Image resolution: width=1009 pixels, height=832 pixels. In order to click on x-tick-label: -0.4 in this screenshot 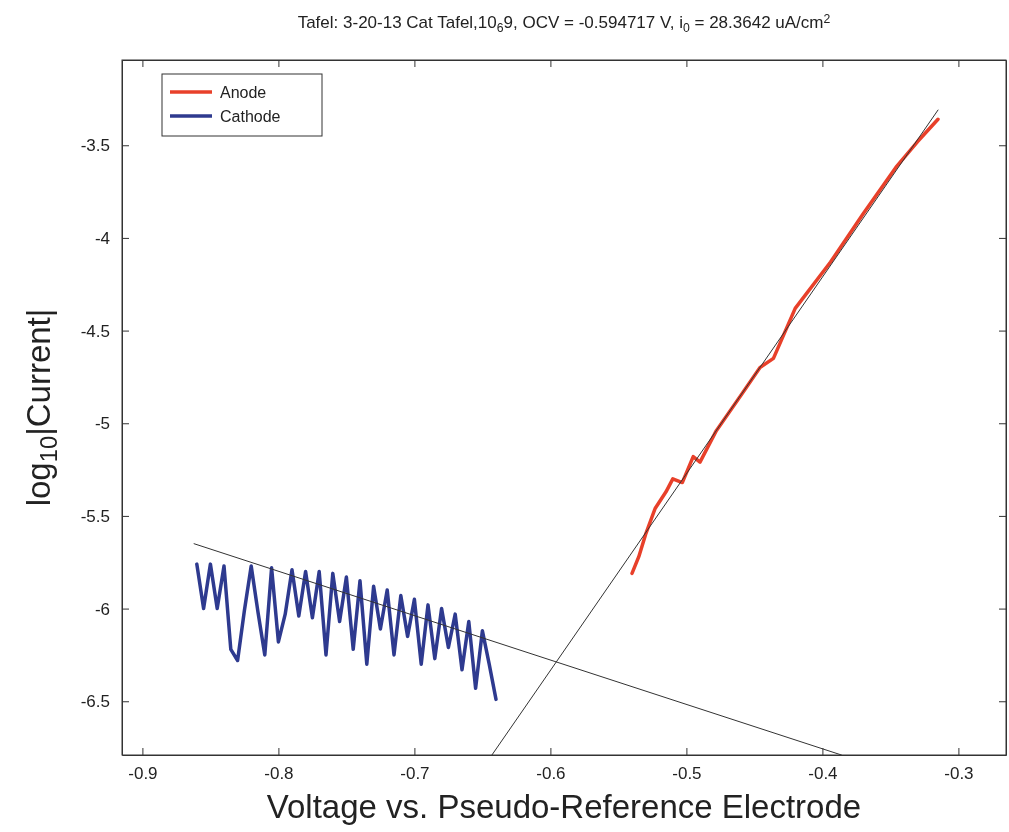, I will do `click(823, 774)`.